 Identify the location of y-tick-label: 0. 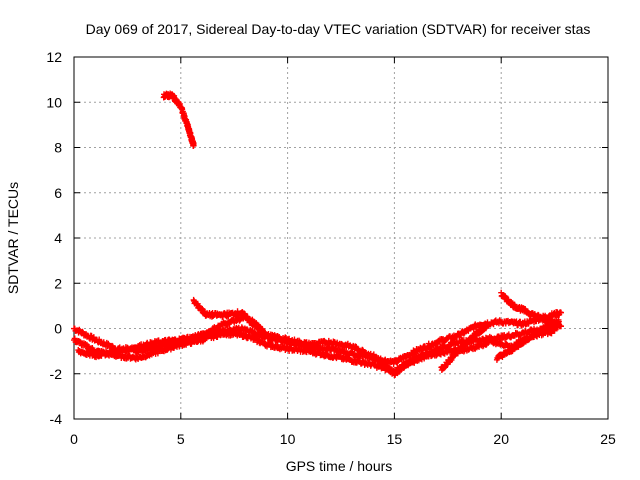
(58, 329).